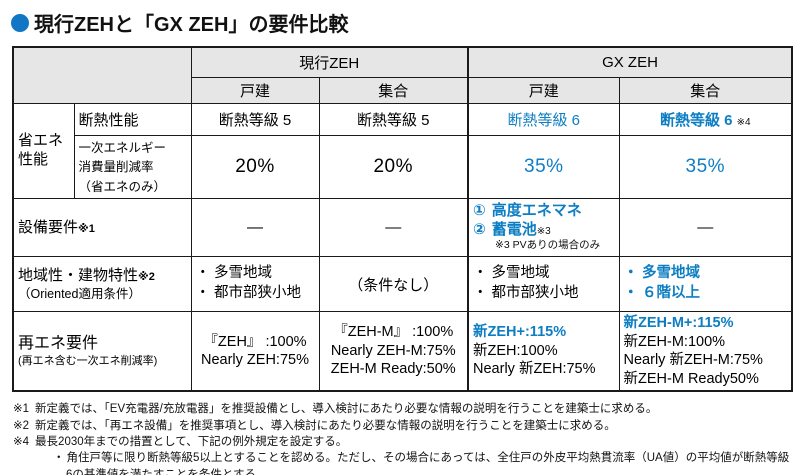 Image resolution: width=800 pixels, height=475 pixels. What do you see at coordinates (674, 341) in the screenshot?
I see `renewable-gm-line1: 新ZEH-M:100%` at bounding box center [674, 341].